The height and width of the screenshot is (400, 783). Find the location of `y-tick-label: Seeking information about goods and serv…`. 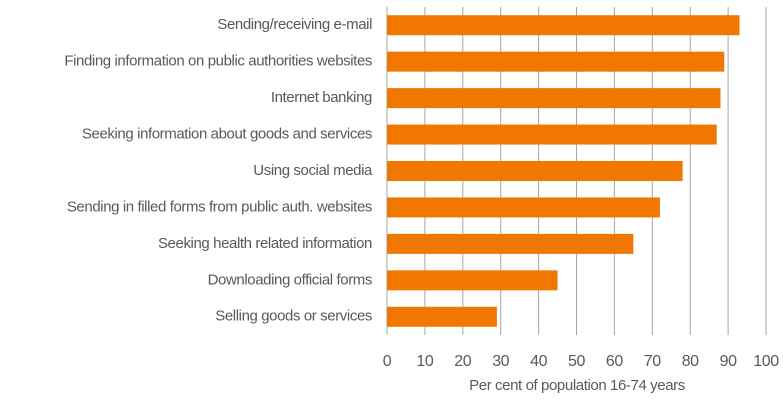

y-tick-label: Seeking information about goods and serv… is located at coordinates (227, 134).